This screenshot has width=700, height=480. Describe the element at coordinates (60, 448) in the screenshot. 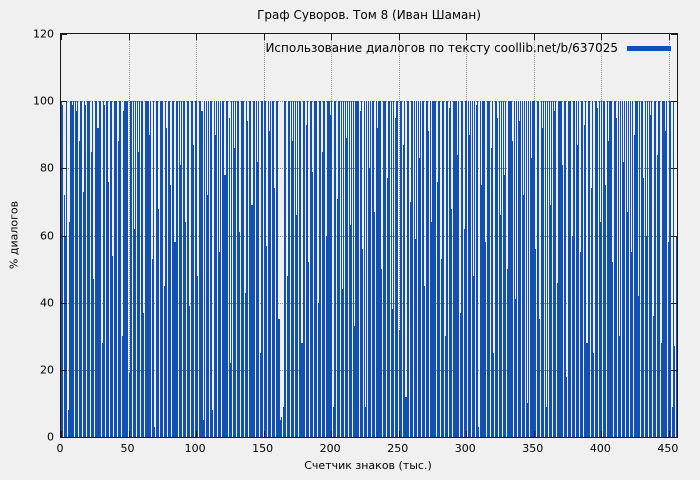

I see `x-tick-label: 0` at that location.